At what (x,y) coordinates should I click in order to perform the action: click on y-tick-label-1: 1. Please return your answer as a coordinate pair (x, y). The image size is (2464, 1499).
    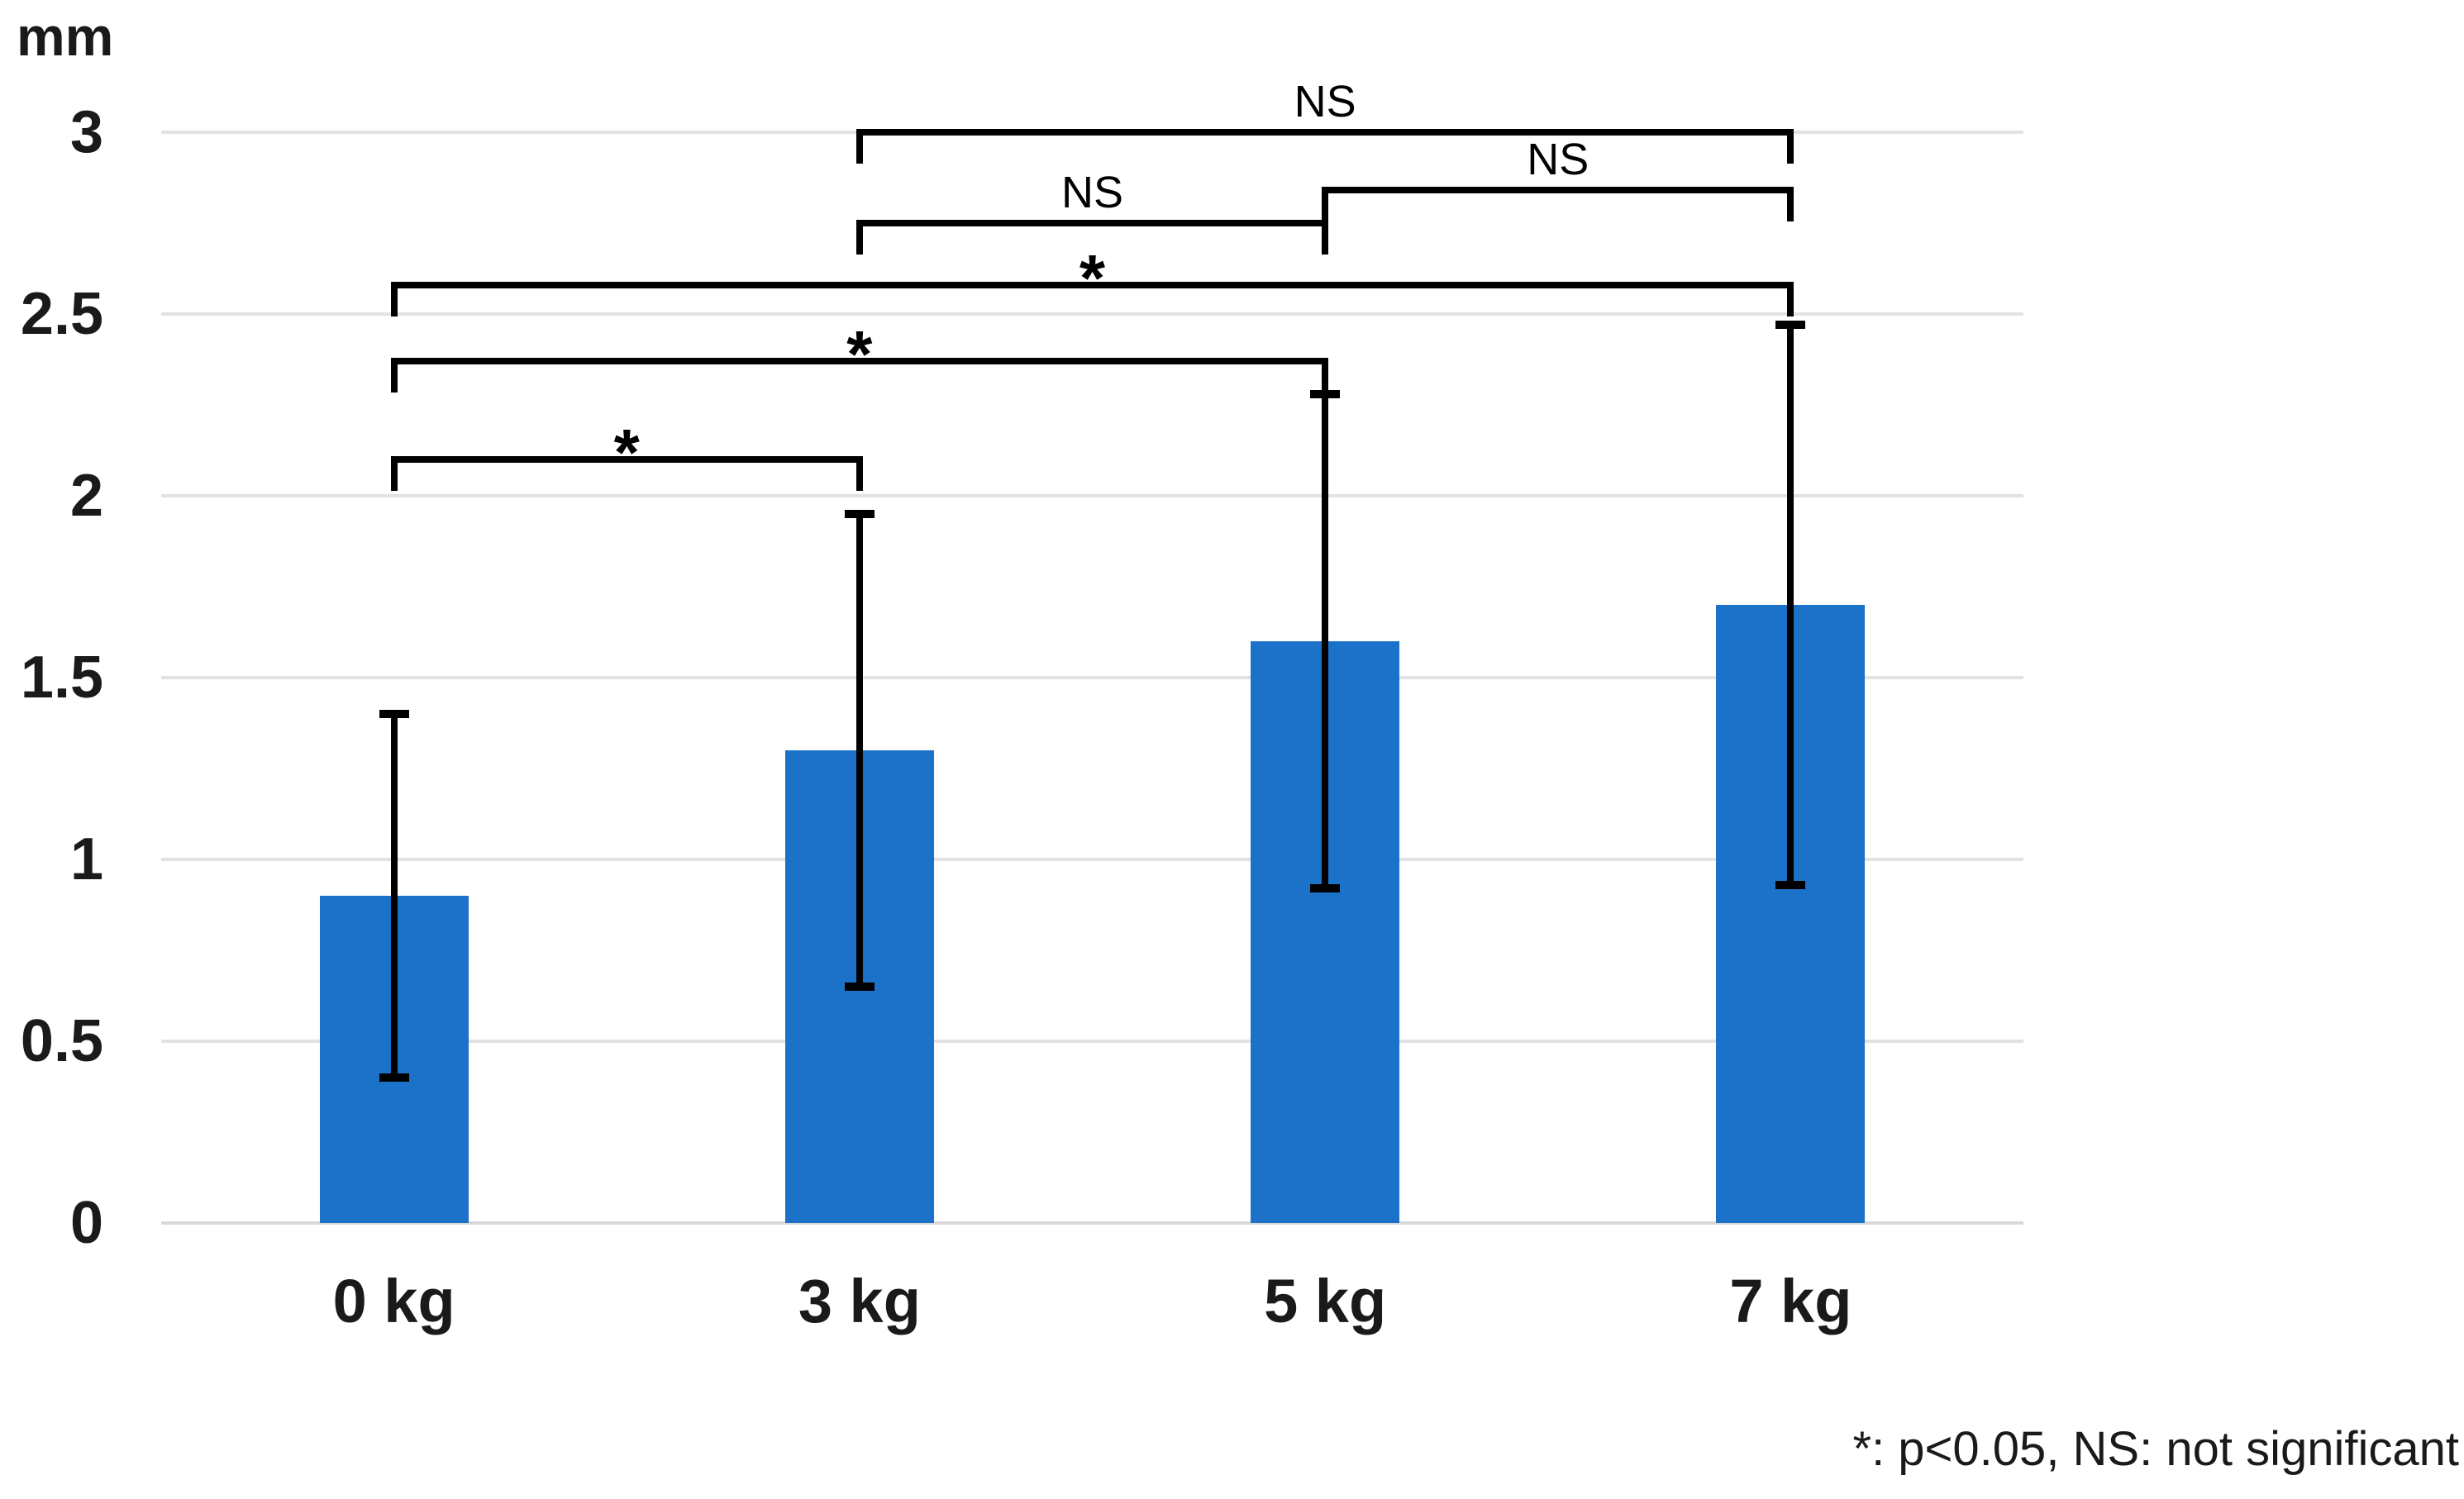
    Looking at the image, I should click on (86, 859).